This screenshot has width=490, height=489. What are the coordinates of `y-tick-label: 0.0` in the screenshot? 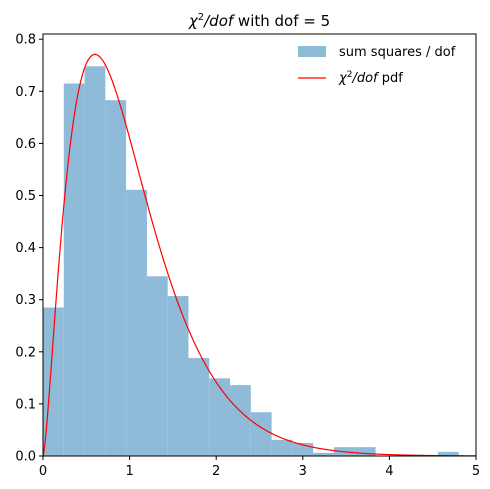 It's located at (25, 457).